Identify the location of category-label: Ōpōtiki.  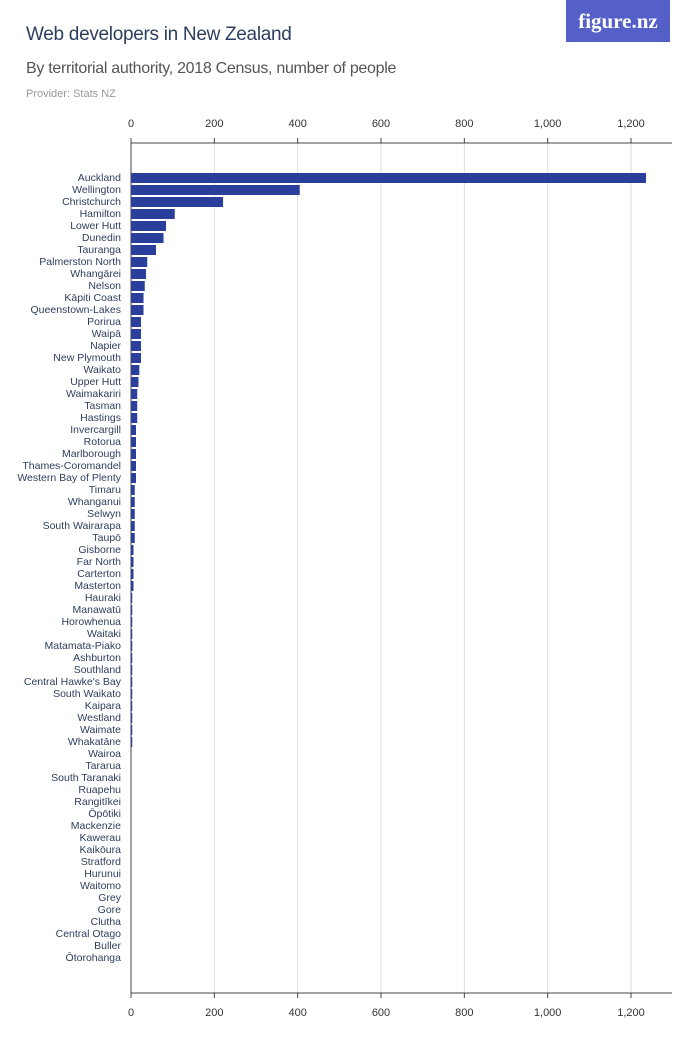
(104, 814).